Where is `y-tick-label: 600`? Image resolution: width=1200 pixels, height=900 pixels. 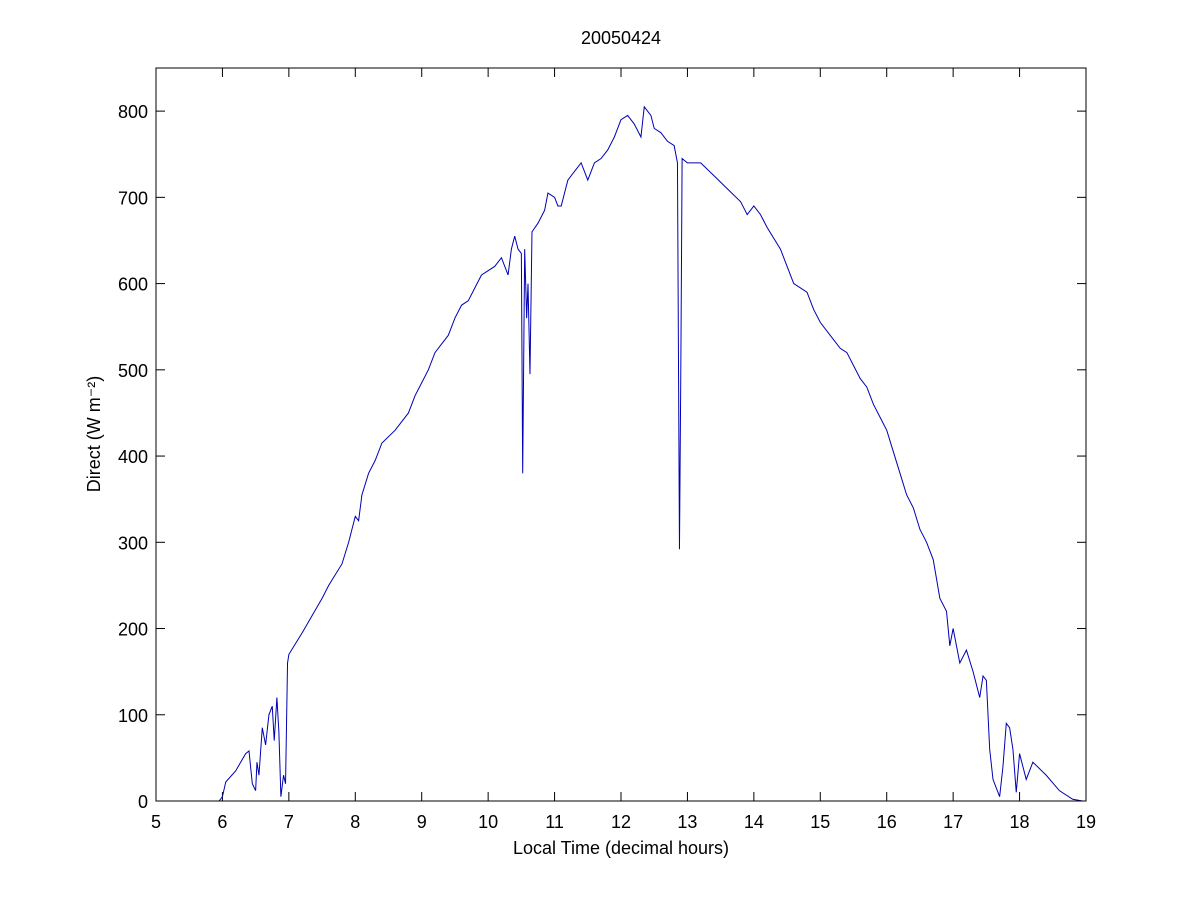 y-tick-label: 600 is located at coordinates (133, 285).